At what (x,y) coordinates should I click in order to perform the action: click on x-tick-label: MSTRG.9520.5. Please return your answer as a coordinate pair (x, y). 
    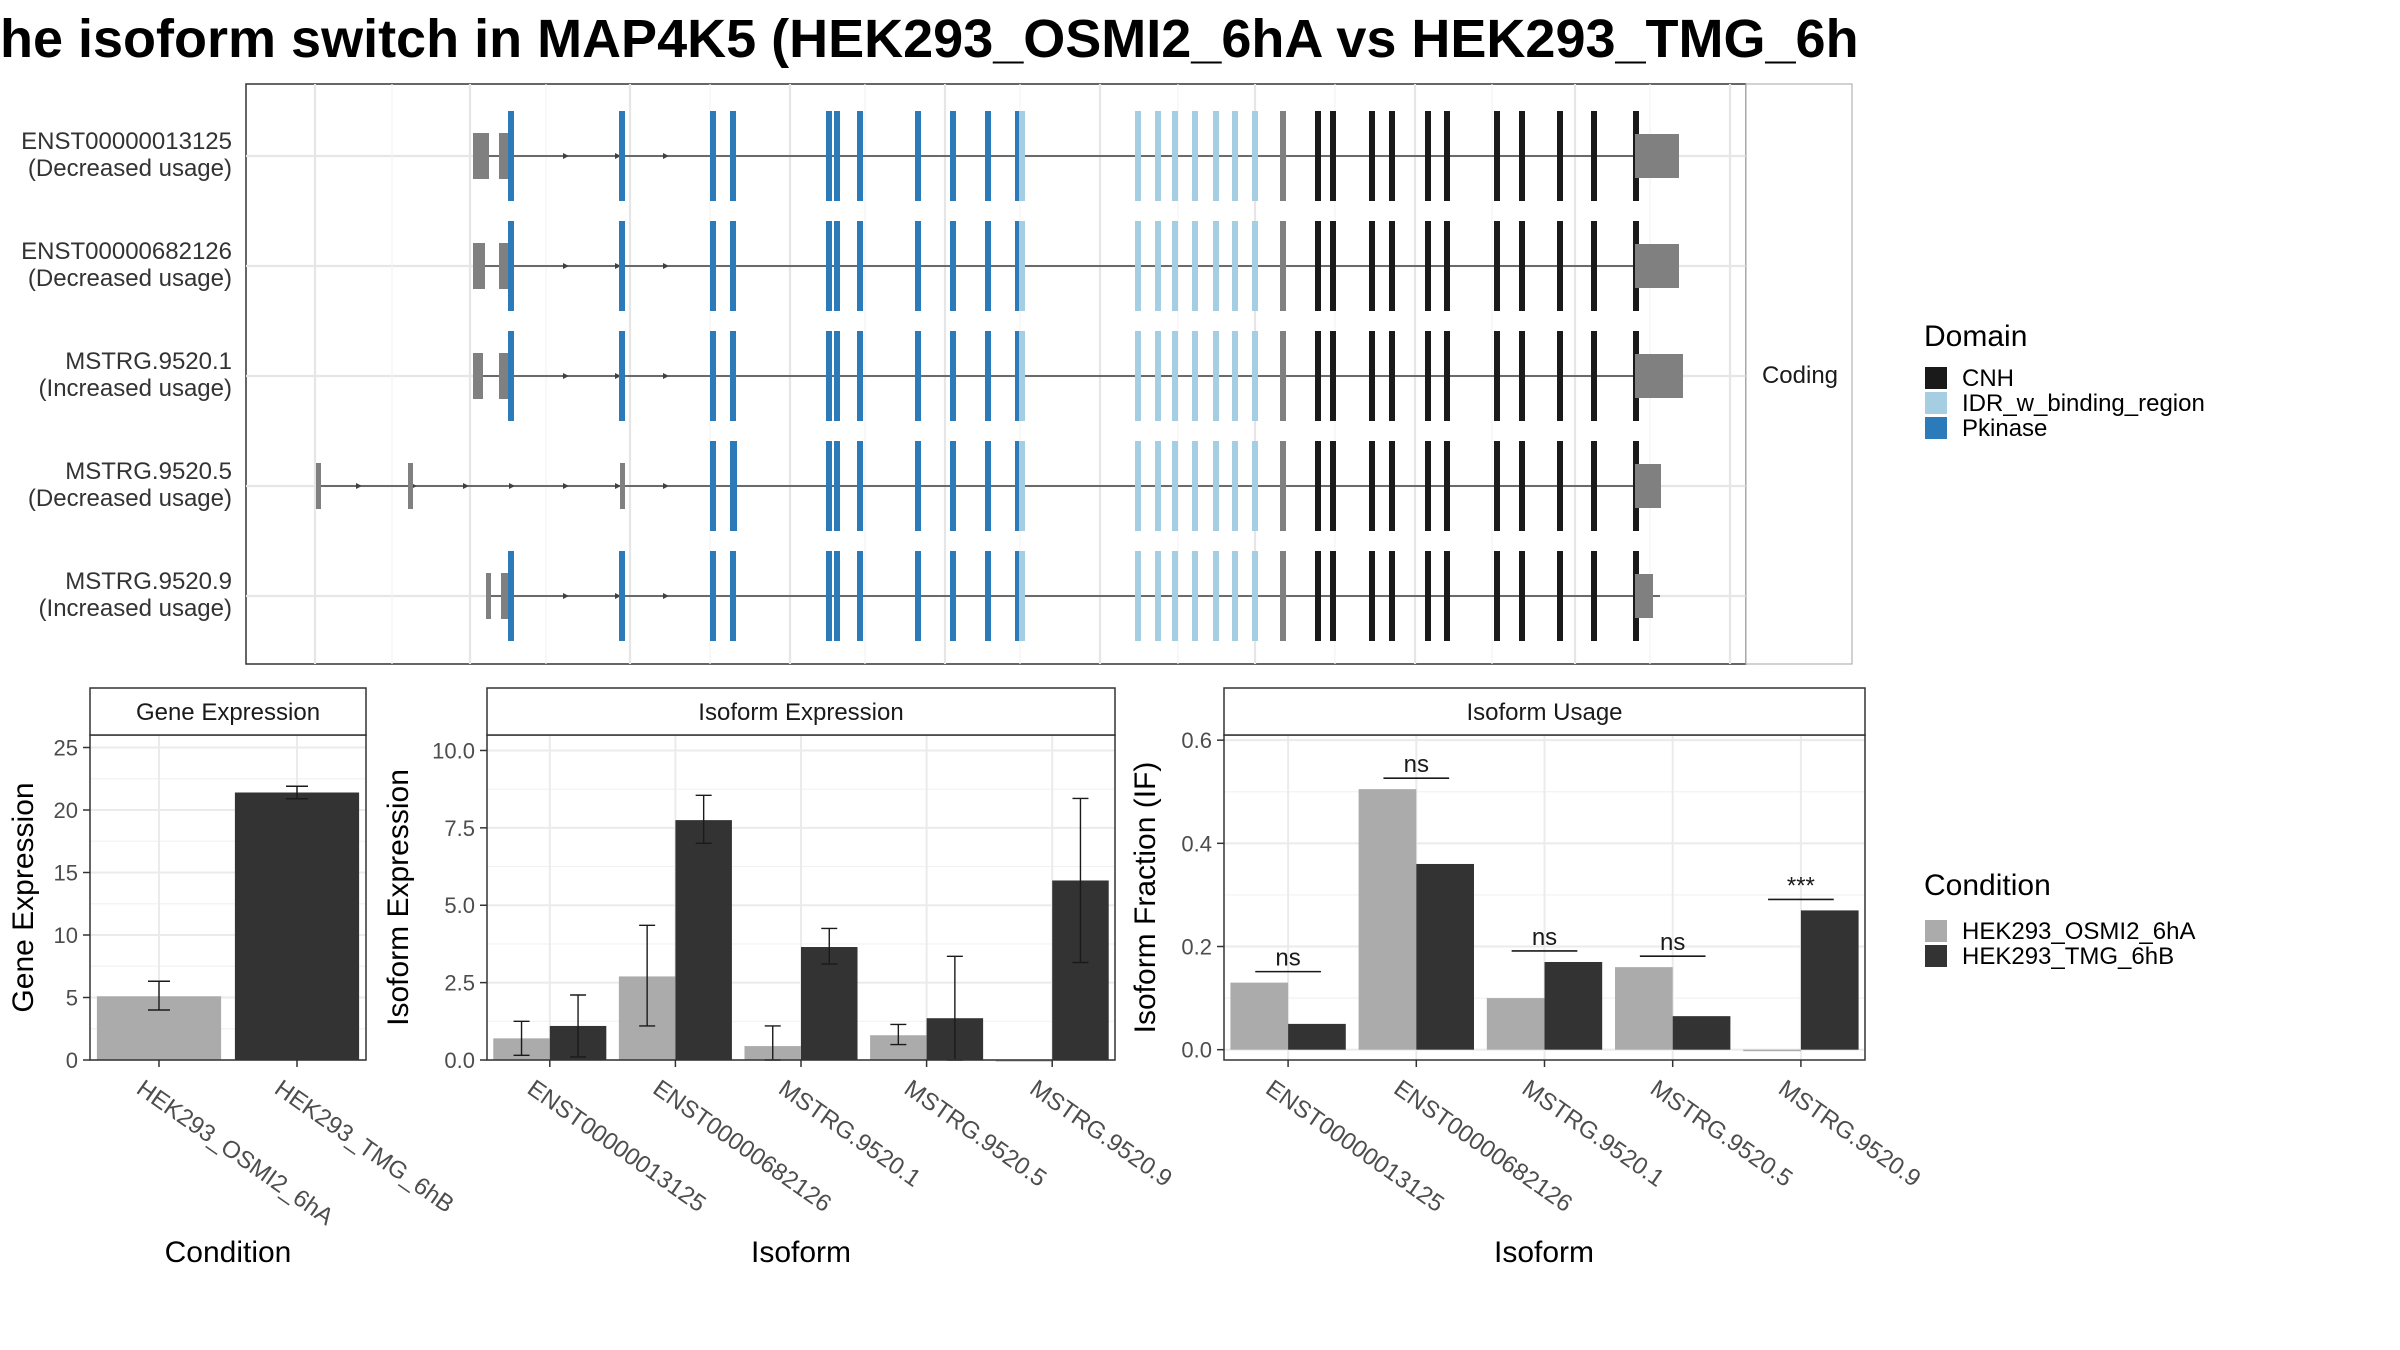
    Looking at the image, I should click on (1721, 1134).